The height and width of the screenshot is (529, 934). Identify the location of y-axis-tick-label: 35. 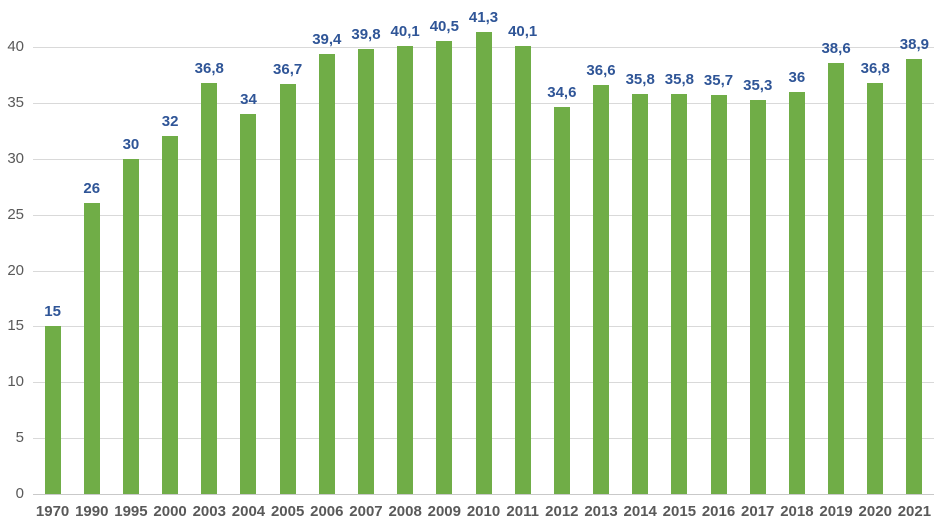
(15, 102).